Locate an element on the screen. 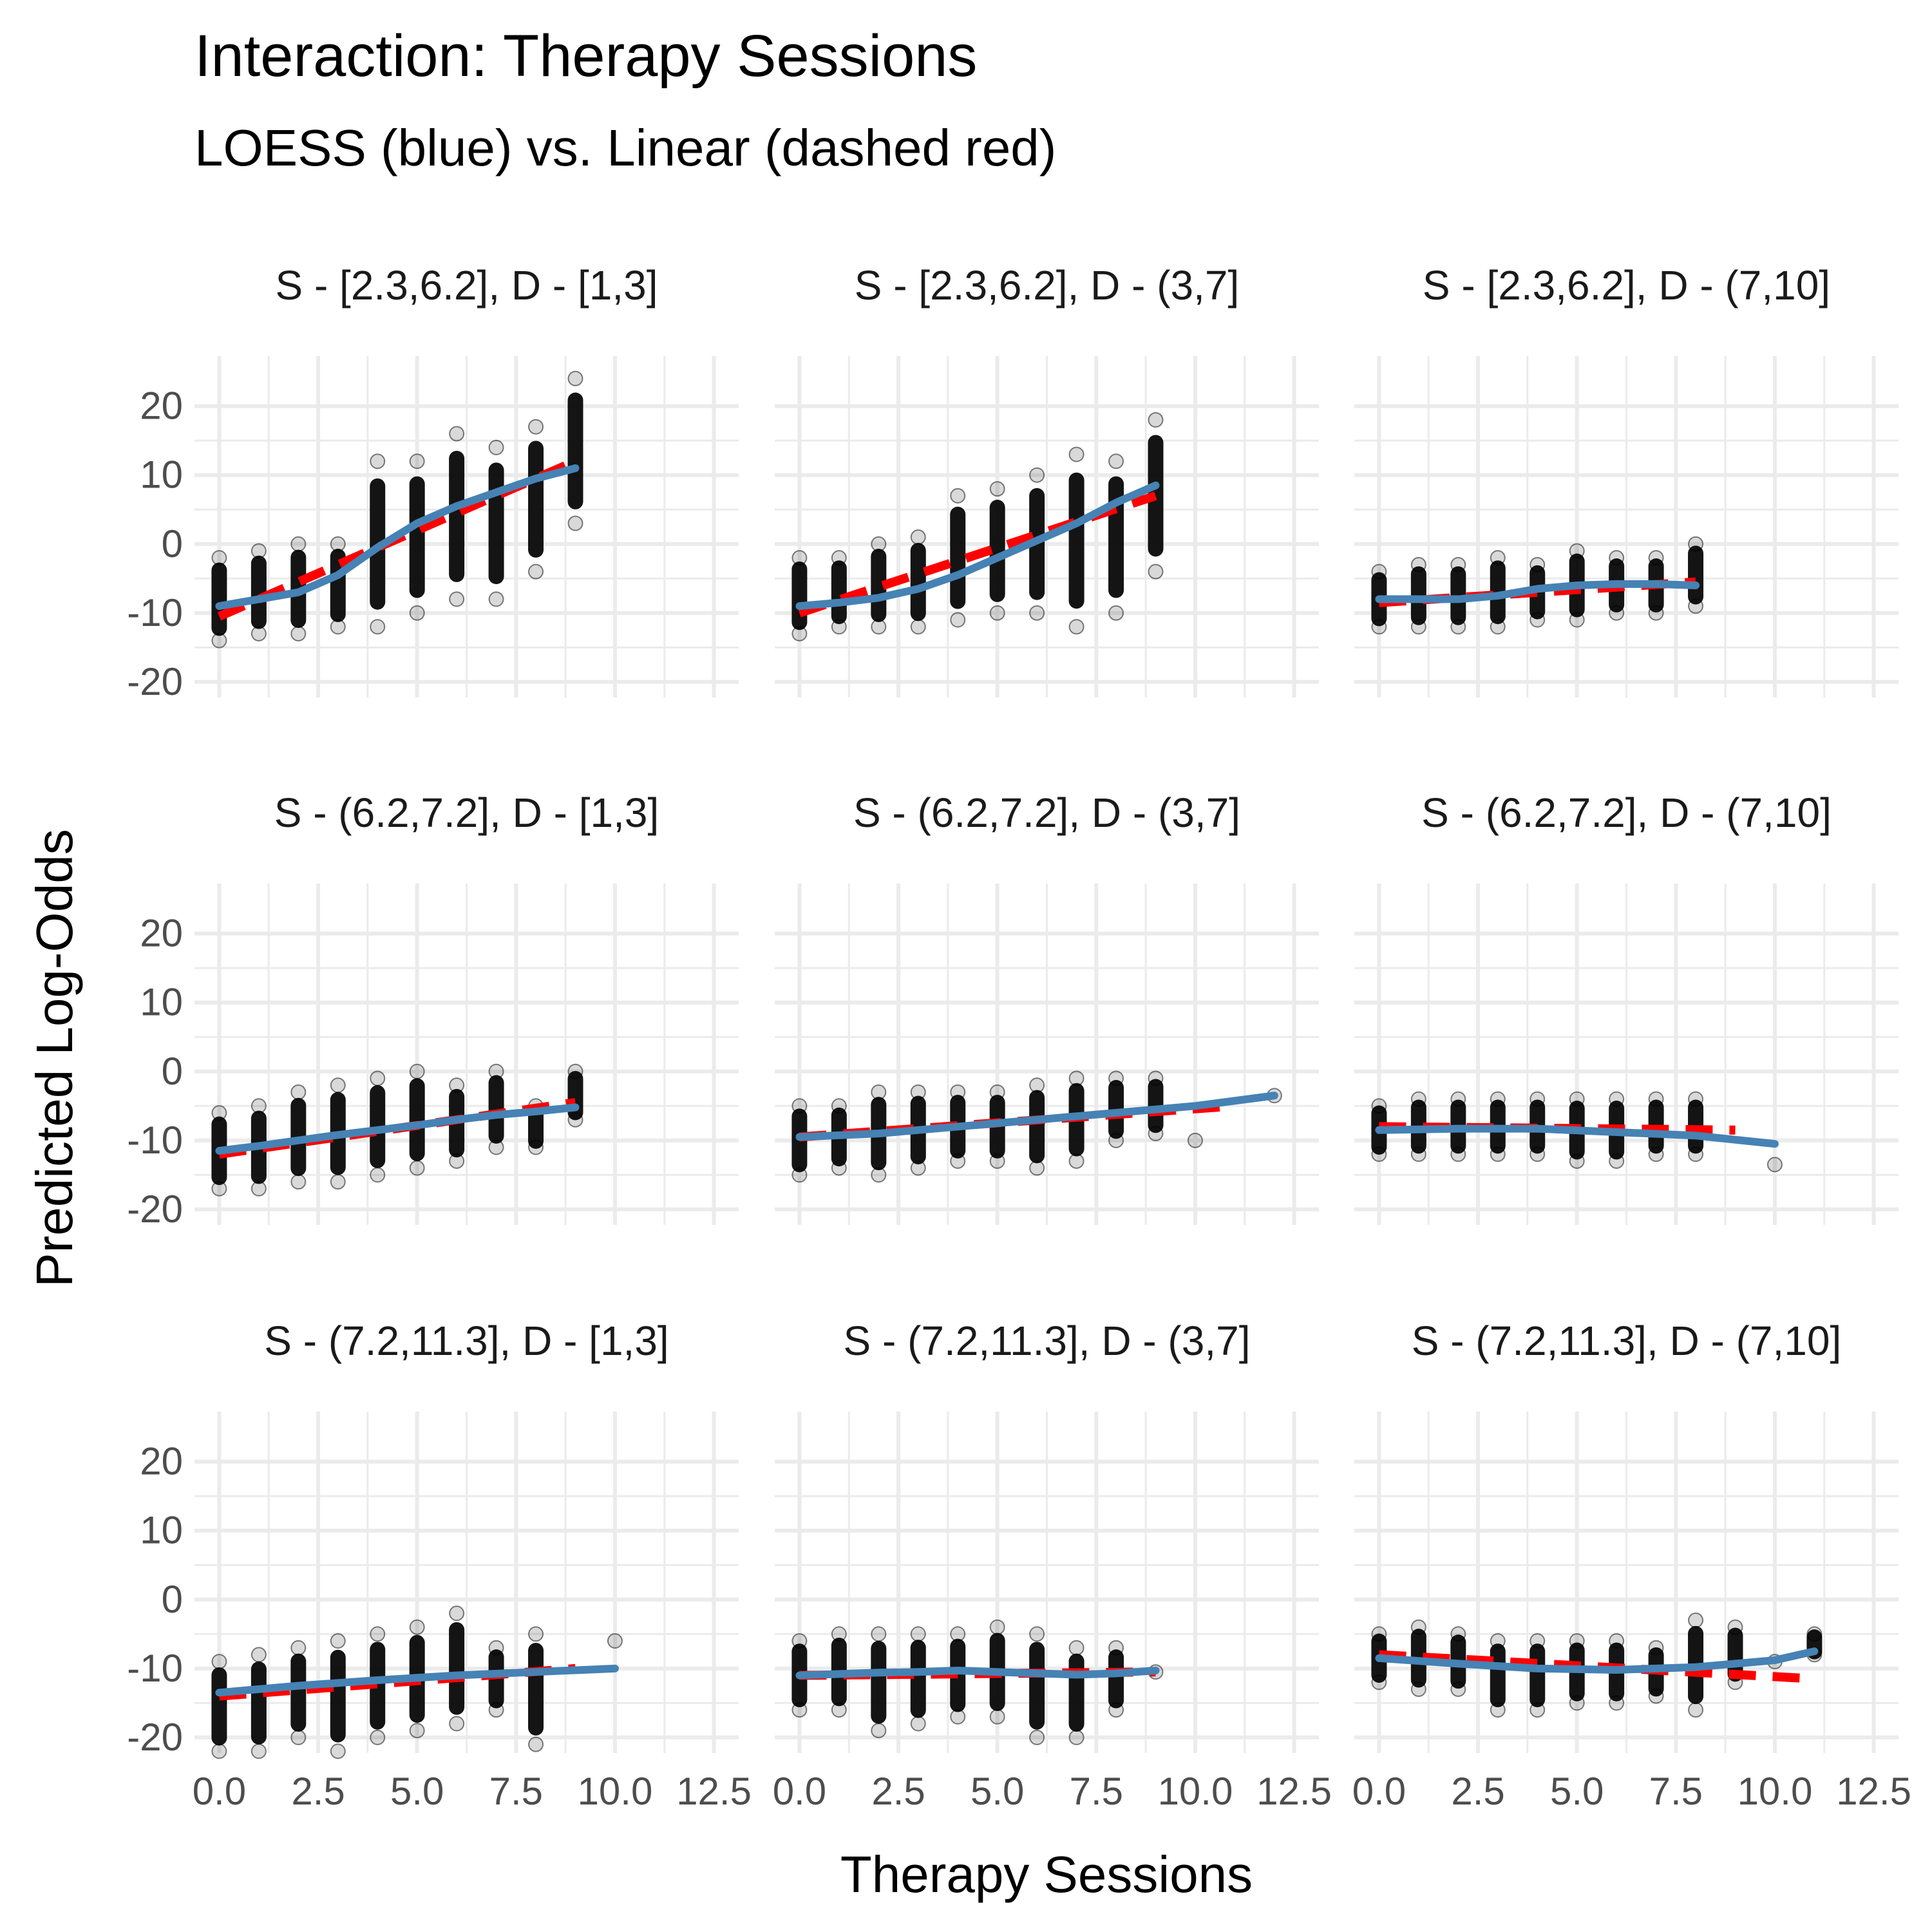 The height and width of the screenshot is (1932, 1932). x-tick-label: 12.5 is located at coordinates (1874, 1791).